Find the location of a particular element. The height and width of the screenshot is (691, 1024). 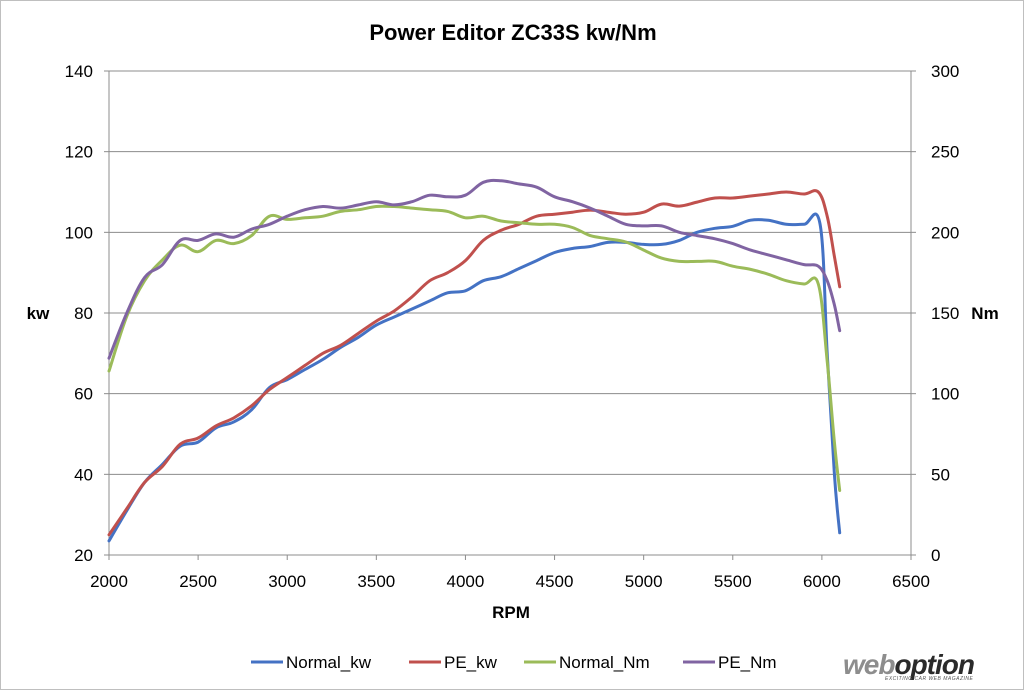

y2-tick-label: 200 is located at coordinates (945, 232).